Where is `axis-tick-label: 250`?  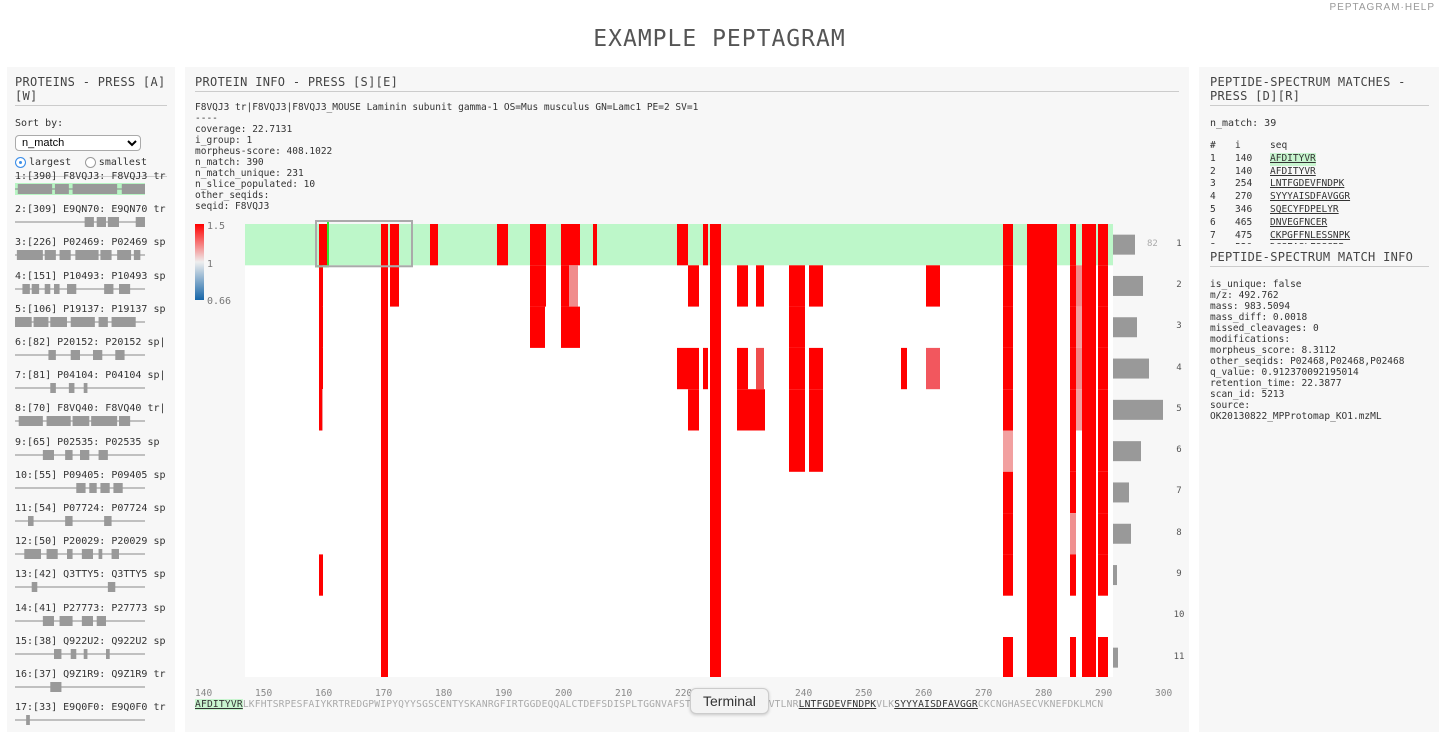
axis-tick-label: 250 is located at coordinates (864, 693).